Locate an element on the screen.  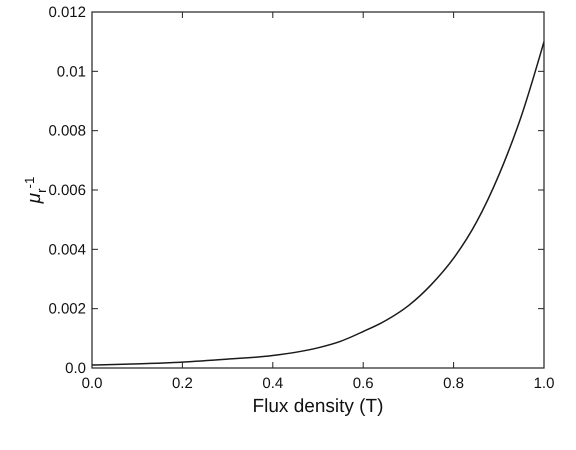
y-tick-label: 0.008 is located at coordinates (67, 131).